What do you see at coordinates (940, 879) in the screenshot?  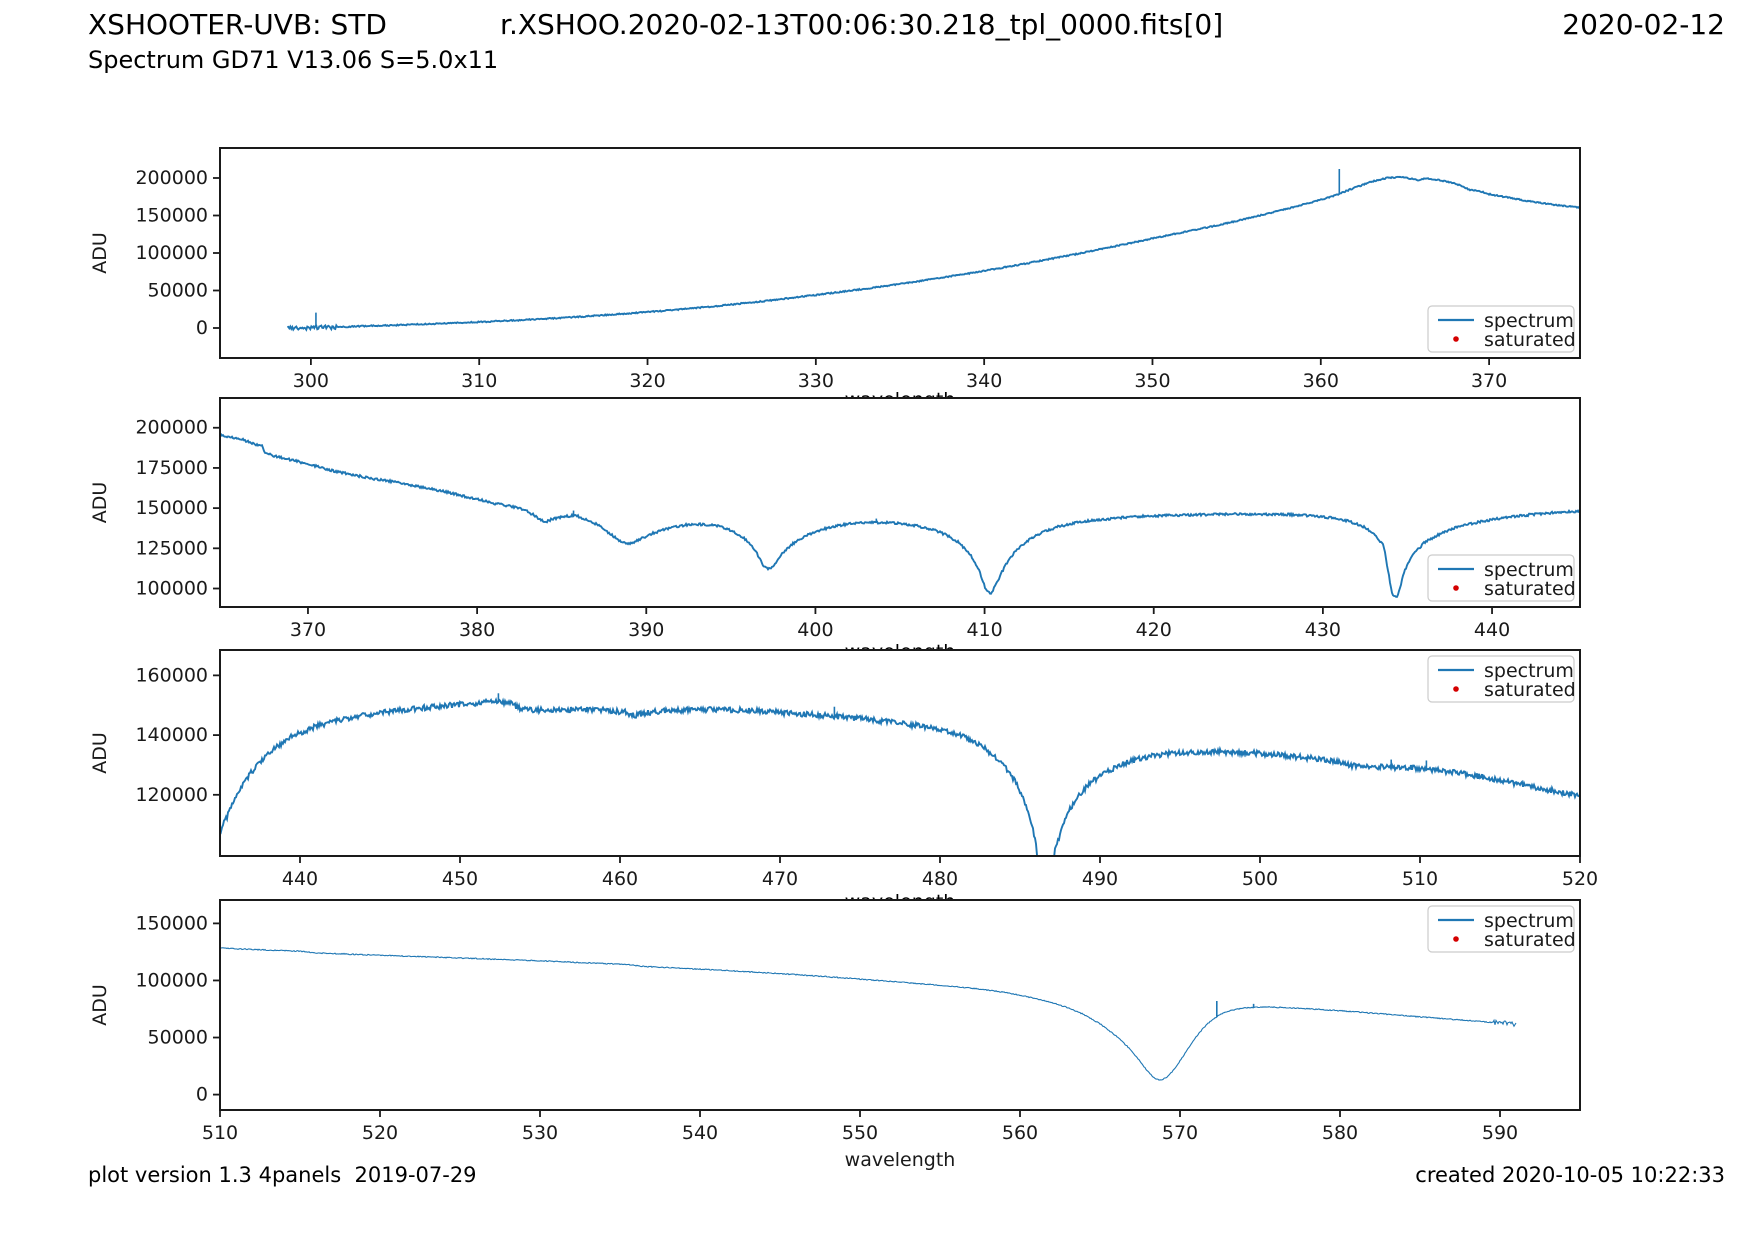 I see `x-tick-label: 480` at bounding box center [940, 879].